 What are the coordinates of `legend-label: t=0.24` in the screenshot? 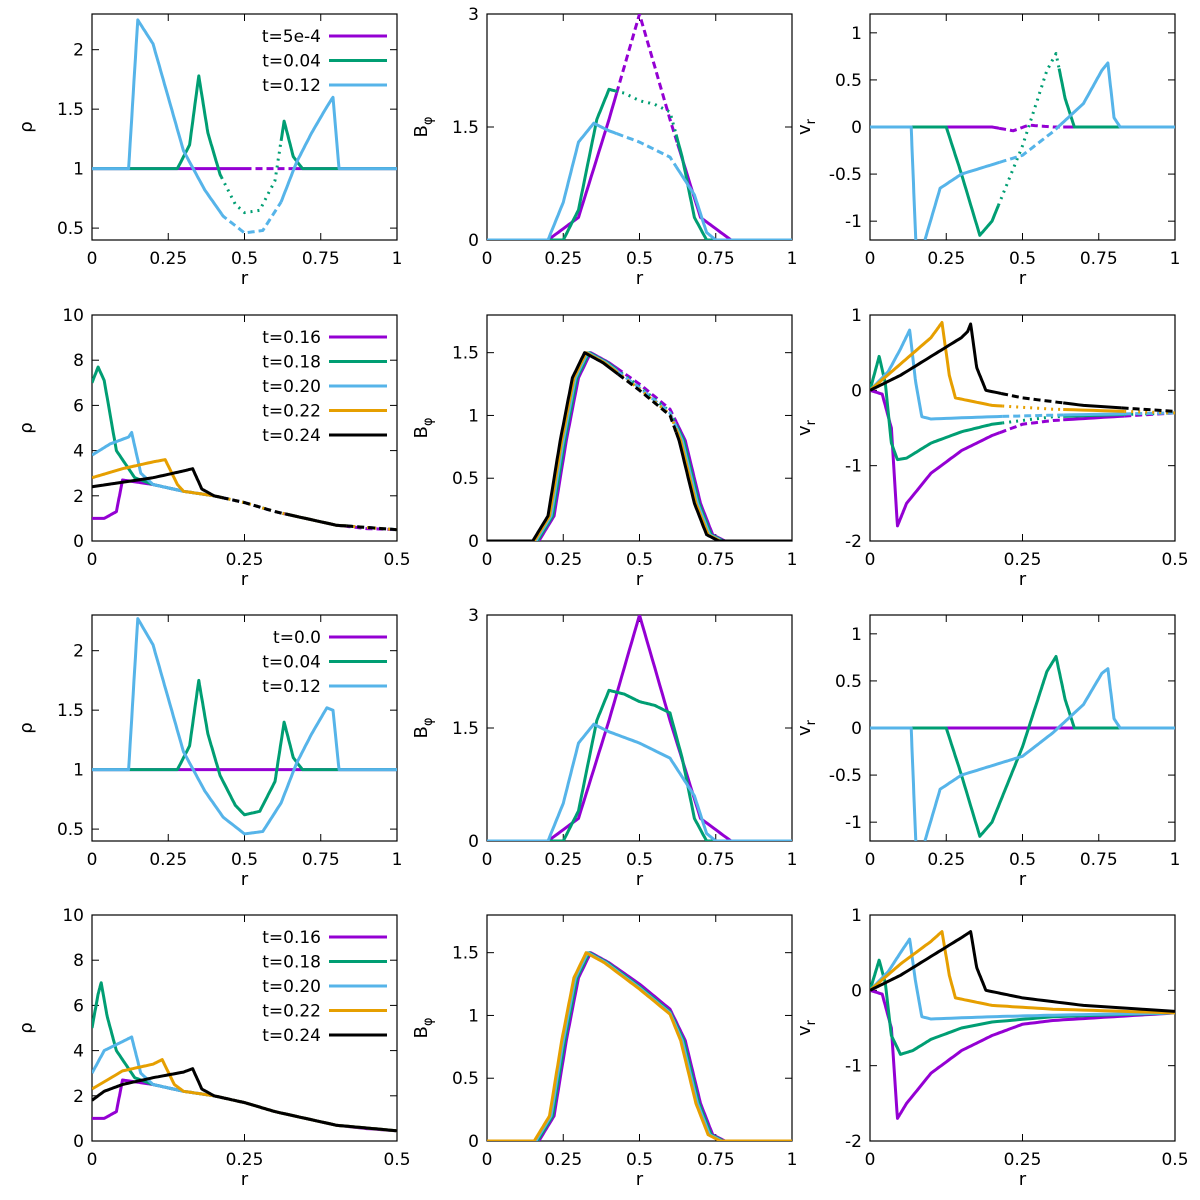 It's located at (291, 436).